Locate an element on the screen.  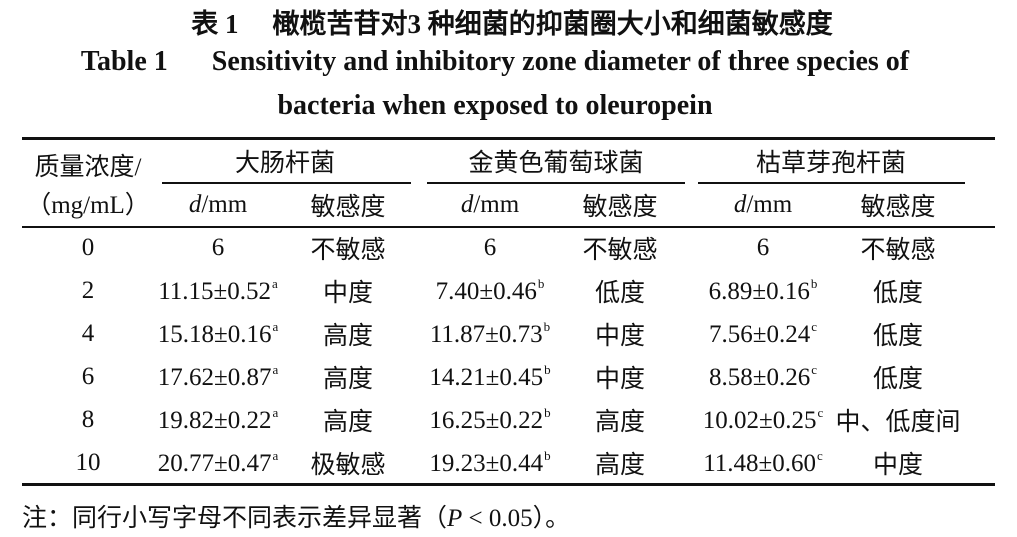
diameter: 6.89±0.16b is located at coordinates (763, 291).